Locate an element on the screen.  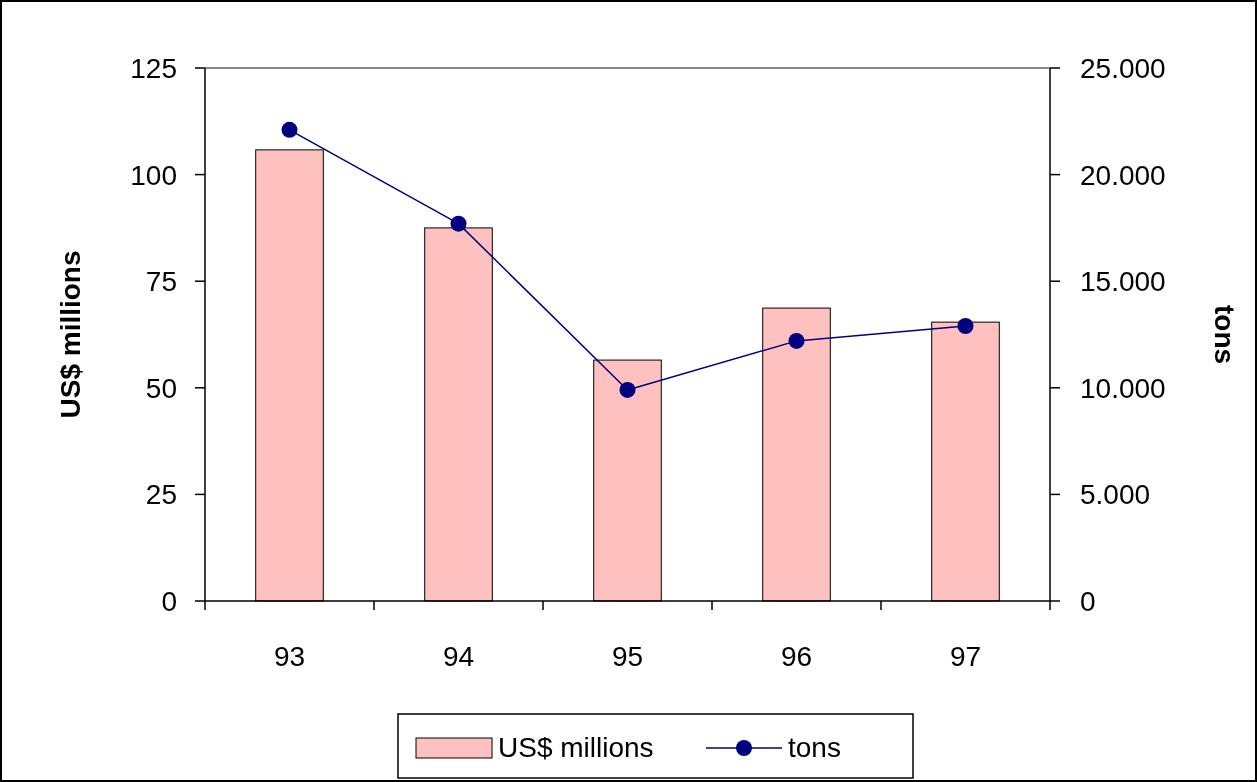
legend-label: US$ millions is located at coordinates (576, 747).